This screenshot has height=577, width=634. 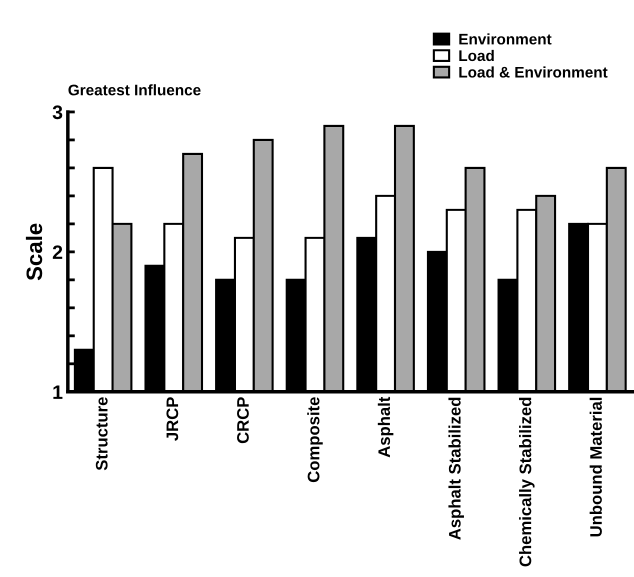 What do you see at coordinates (57, 252) in the screenshot?
I see `y-tick-label: 2` at bounding box center [57, 252].